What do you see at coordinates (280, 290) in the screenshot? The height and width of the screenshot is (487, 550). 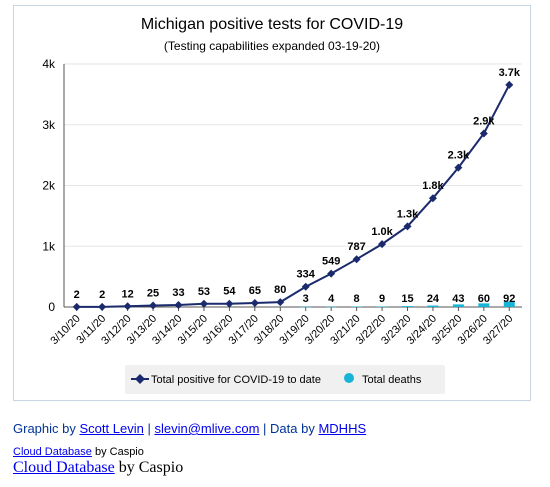 I see `positive-data-label: 80` at bounding box center [280, 290].